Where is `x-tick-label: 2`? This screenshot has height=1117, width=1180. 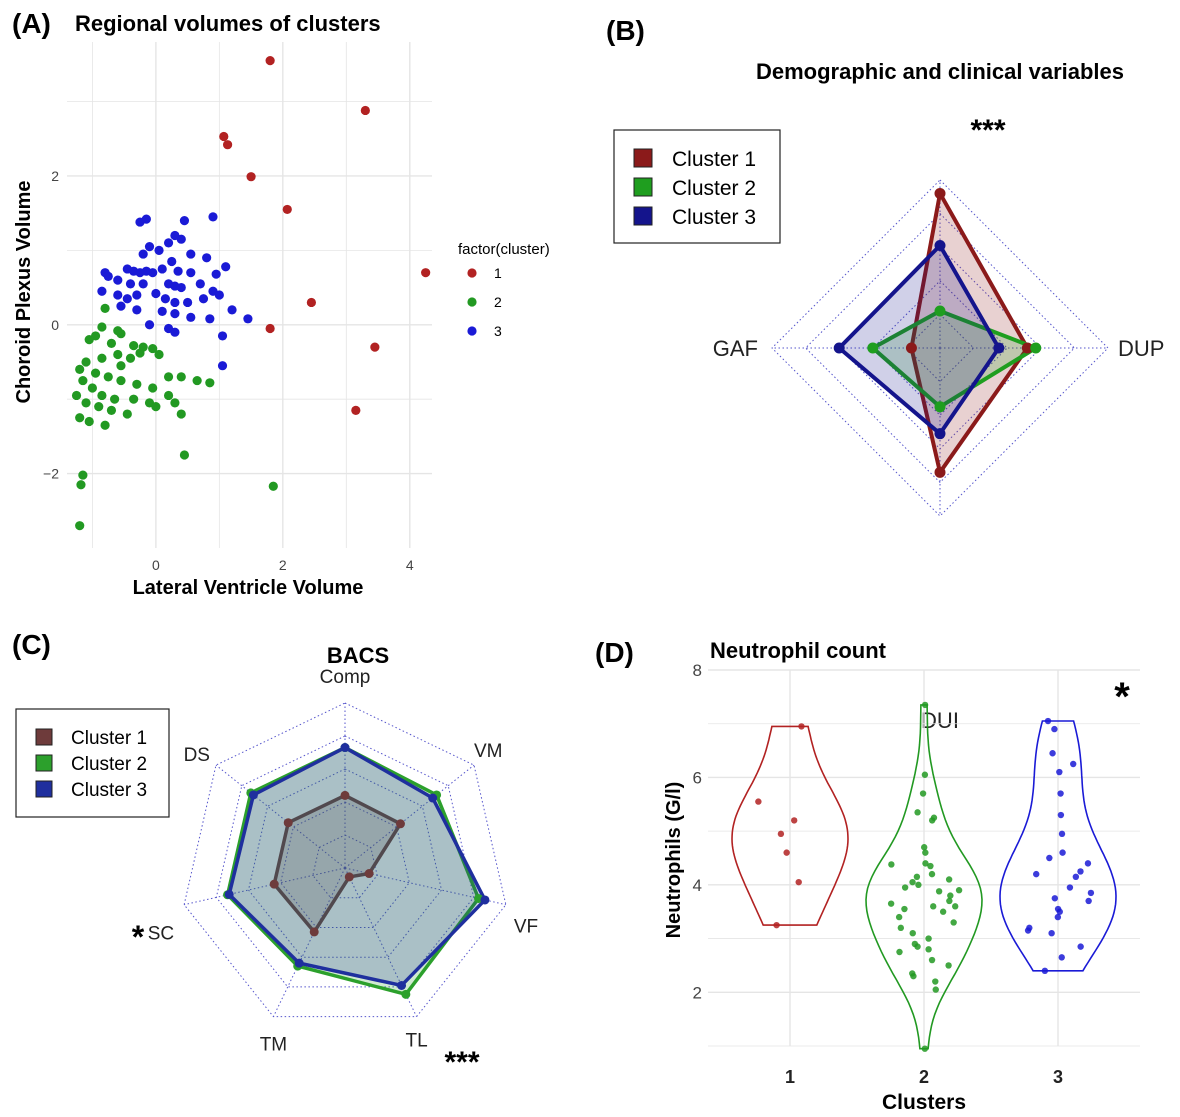
x-tick-label: 2 is located at coordinates (283, 565).